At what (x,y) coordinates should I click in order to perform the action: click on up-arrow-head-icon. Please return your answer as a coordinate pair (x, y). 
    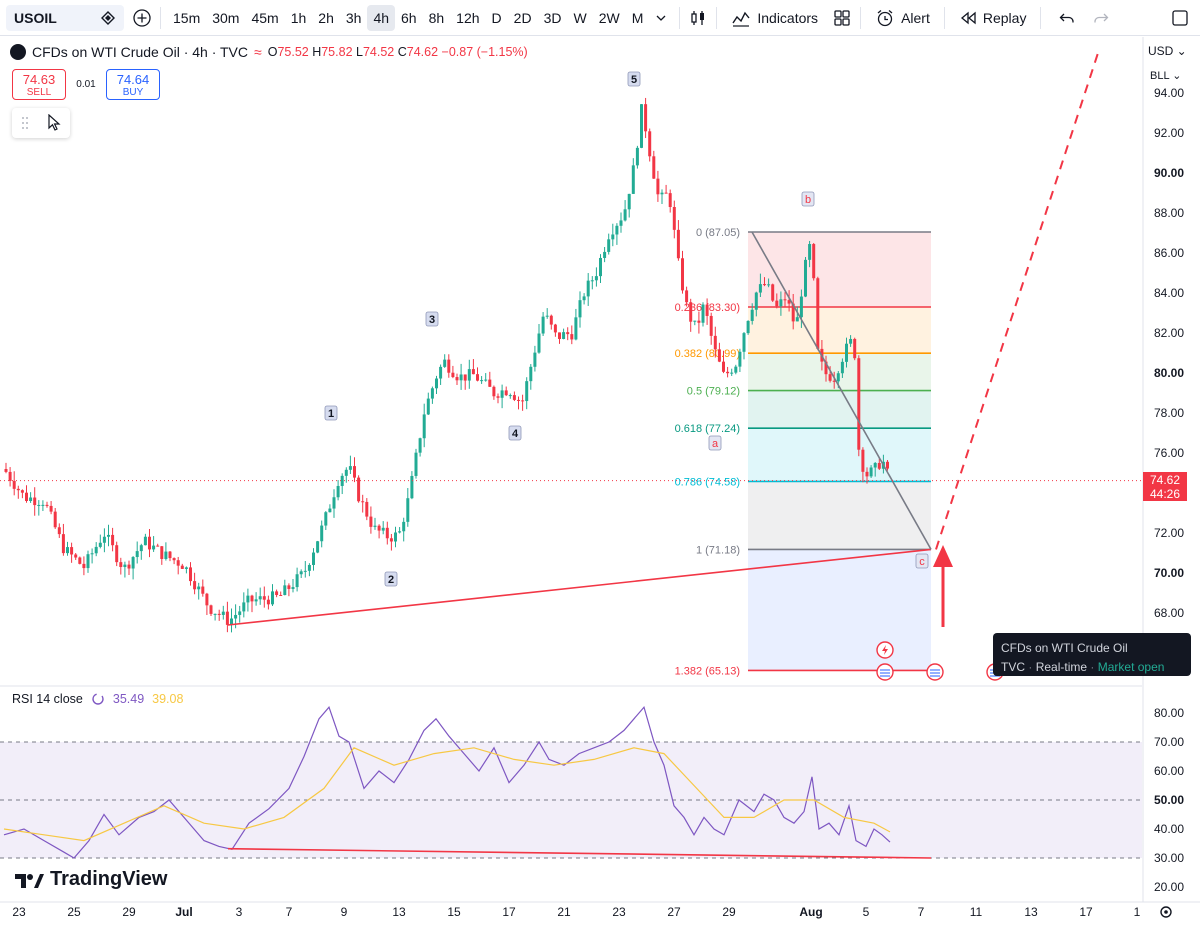
    Looking at the image, I should click on (943, 556).